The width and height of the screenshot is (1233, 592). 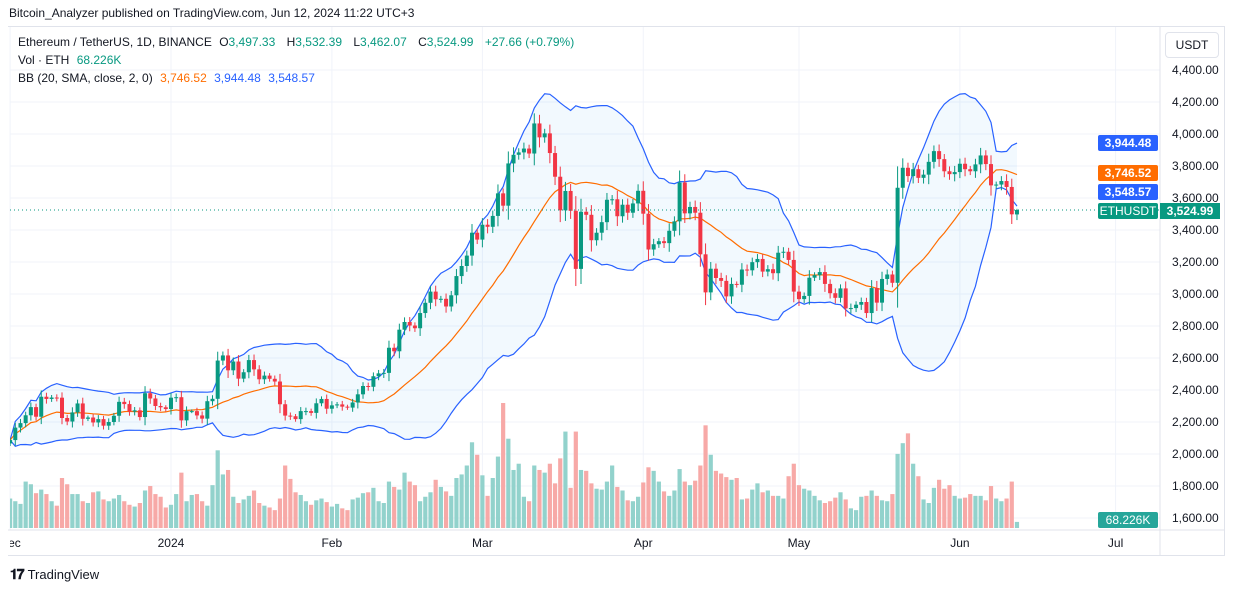 I want to click on tradingview-logo-icon: 𝟏𝟕, so click(x=17, y=574).